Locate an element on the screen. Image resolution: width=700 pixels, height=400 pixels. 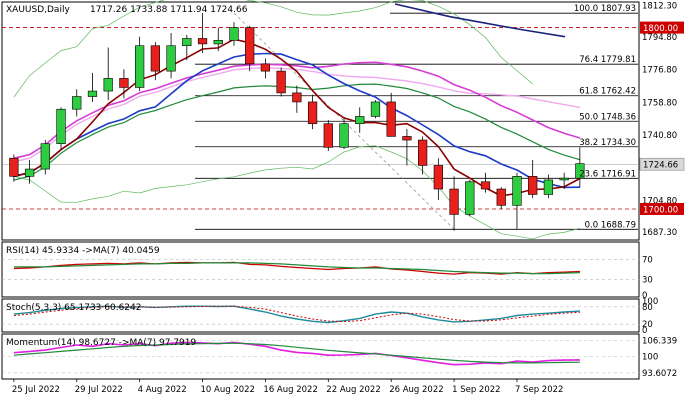
stoch-title: Stoch(5,3,3) 65.1733 60.6242 is located at coordinates (73, 308).